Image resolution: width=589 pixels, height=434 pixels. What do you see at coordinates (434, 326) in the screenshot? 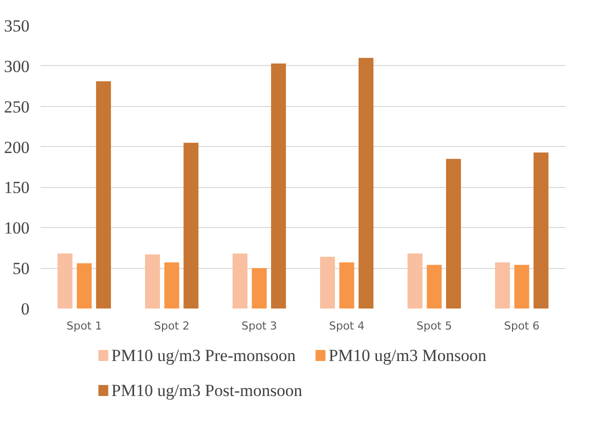
I see `x-tick-label: Spot 5` at bounding box center [434, 326].